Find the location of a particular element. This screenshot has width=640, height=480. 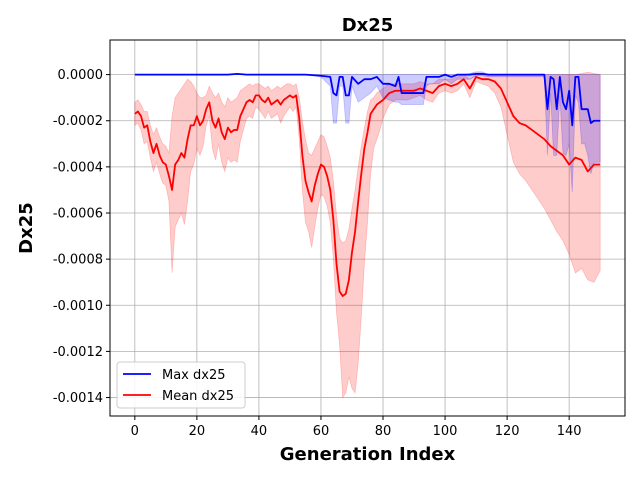

x-tick-label: 100 is located at coordinates (445, 431).